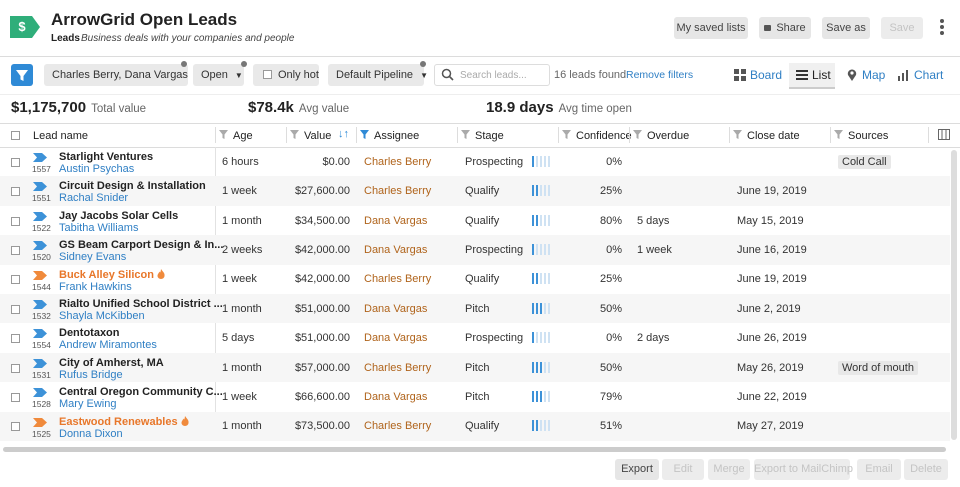 Image resolution: width=960 pixels, height=487 pixels. I want to click on row-background, so click(475, 367).